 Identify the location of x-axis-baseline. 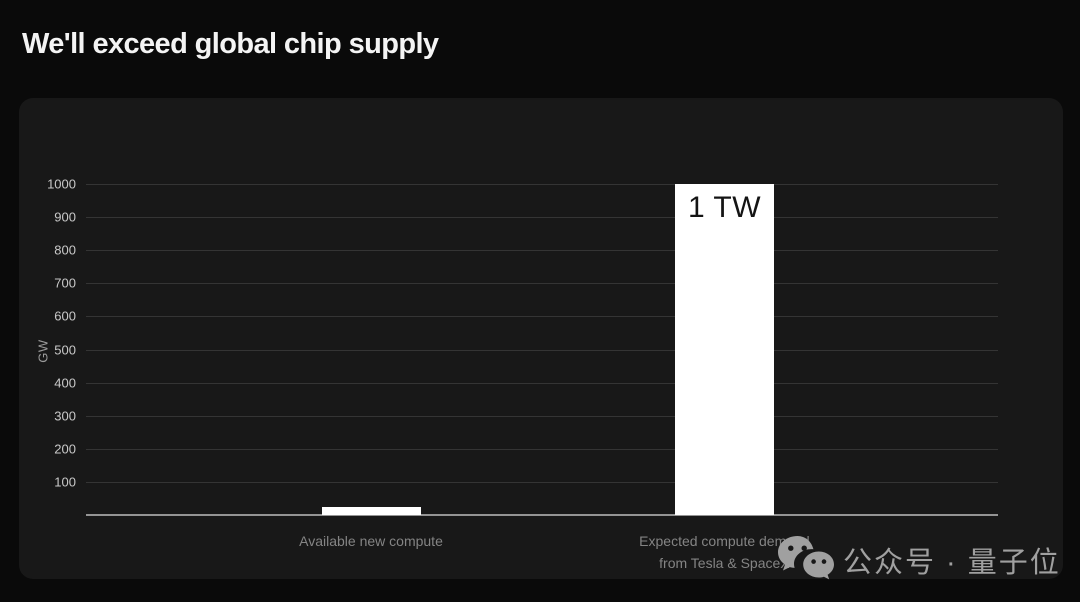
(542, 515).